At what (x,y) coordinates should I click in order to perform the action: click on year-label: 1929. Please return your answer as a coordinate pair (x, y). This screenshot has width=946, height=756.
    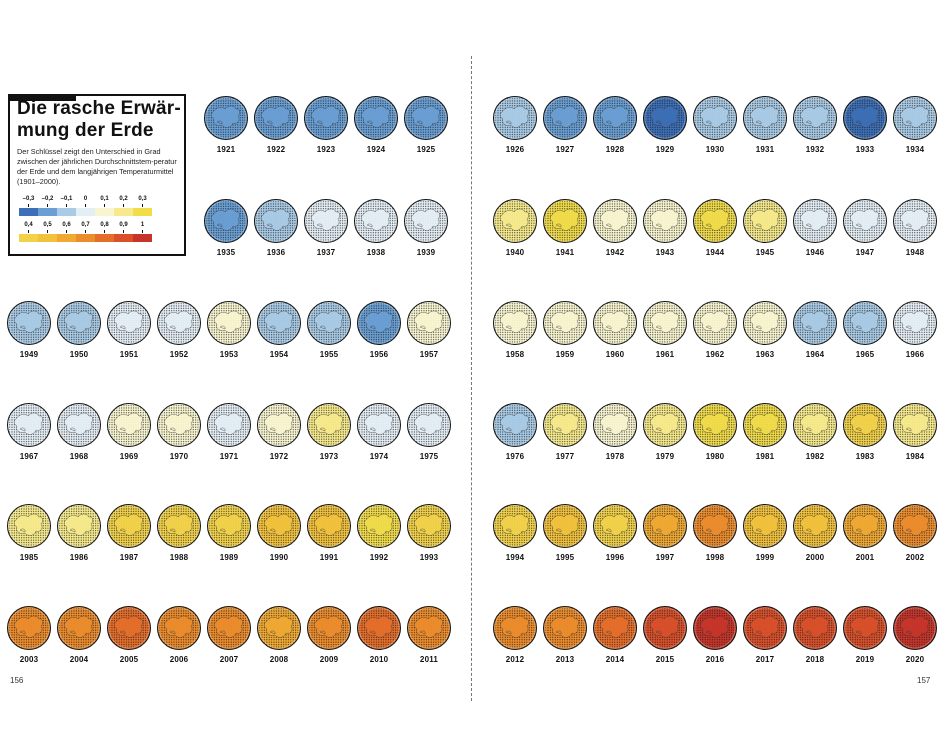
    Looking at the image, I should click on (665, 149).